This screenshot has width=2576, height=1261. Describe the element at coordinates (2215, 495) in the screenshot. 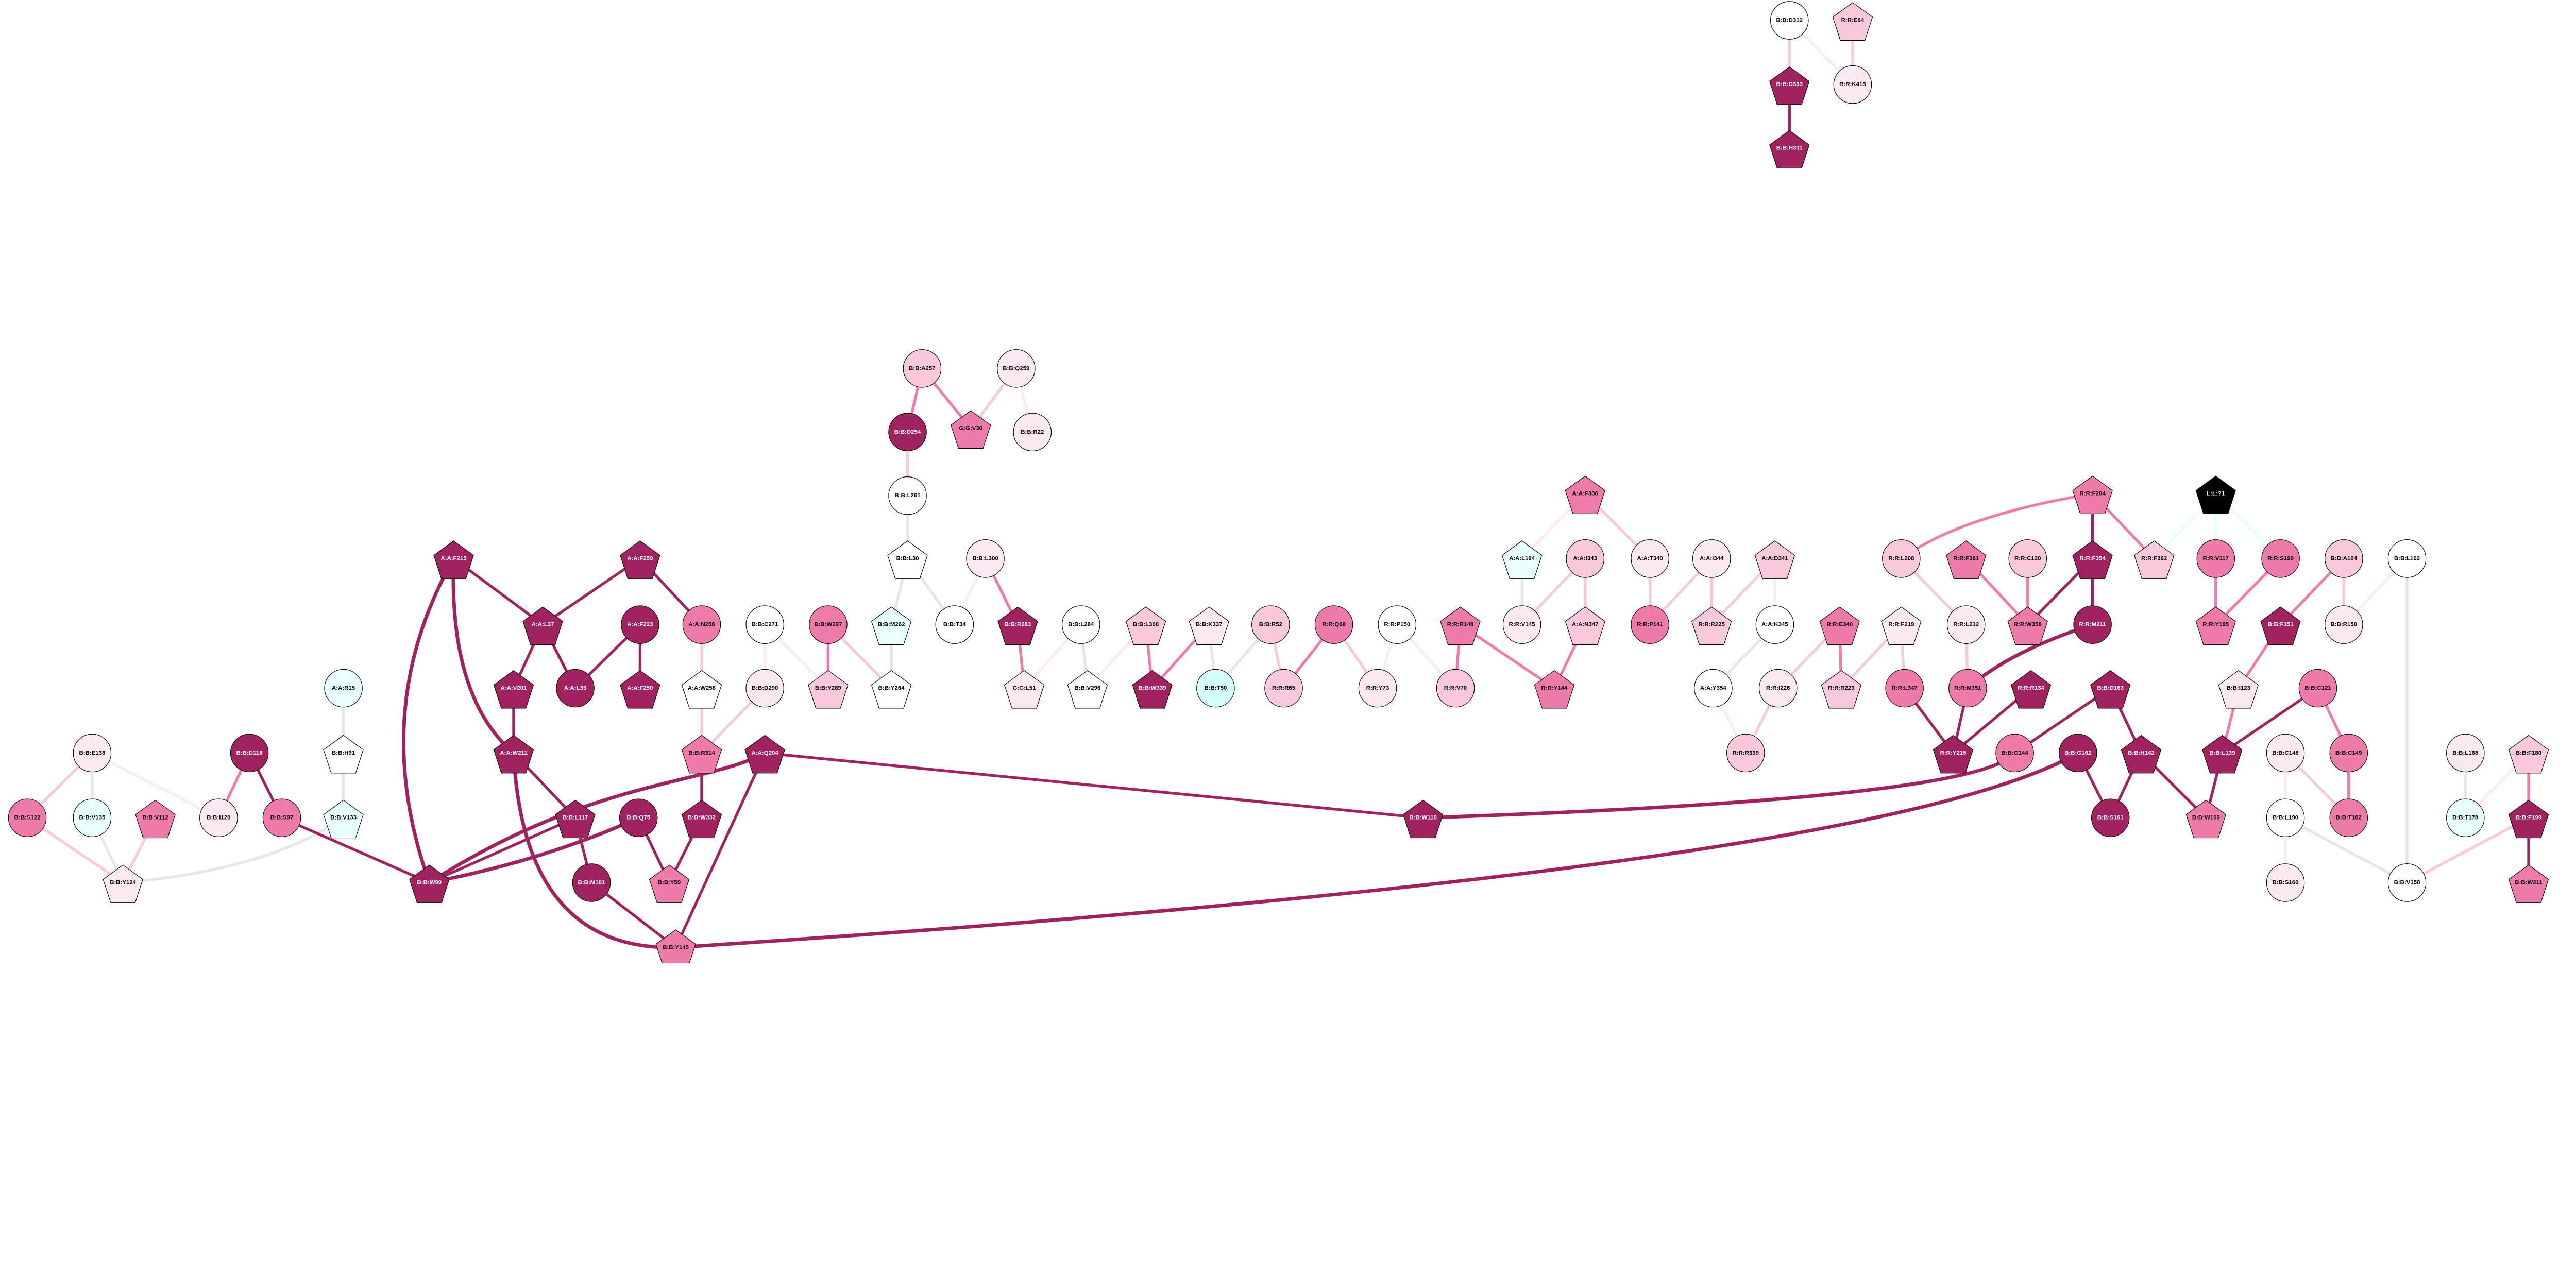

I see `node-l-l-1: L:L:?1` at that location.